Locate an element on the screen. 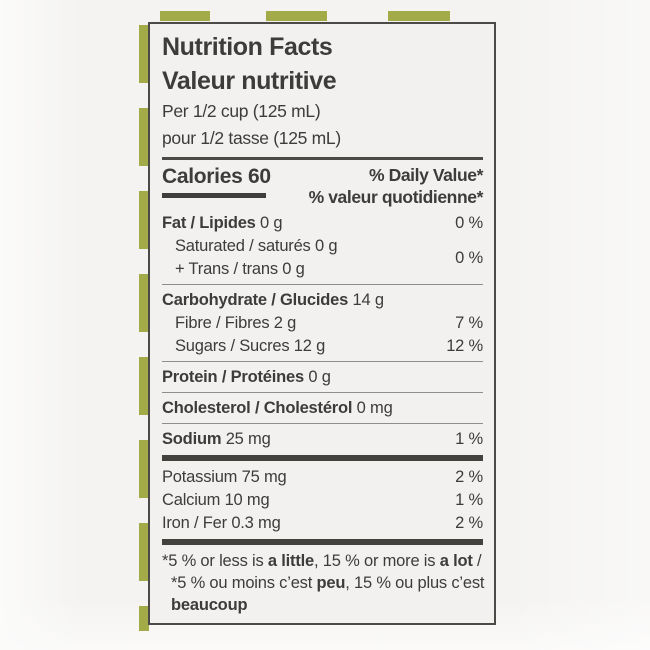  daily-value-header: % Daily Value* % valeur quotidienne* is located at coordinates (396, 186).